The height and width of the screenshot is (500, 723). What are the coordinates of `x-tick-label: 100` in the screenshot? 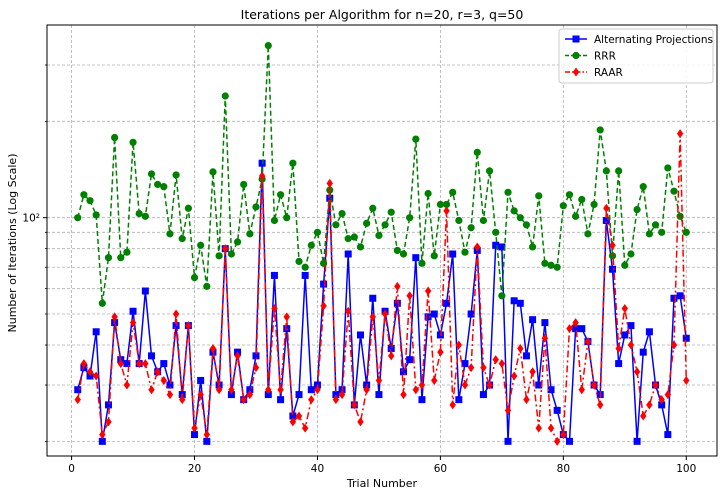 It's located at (686, 469).